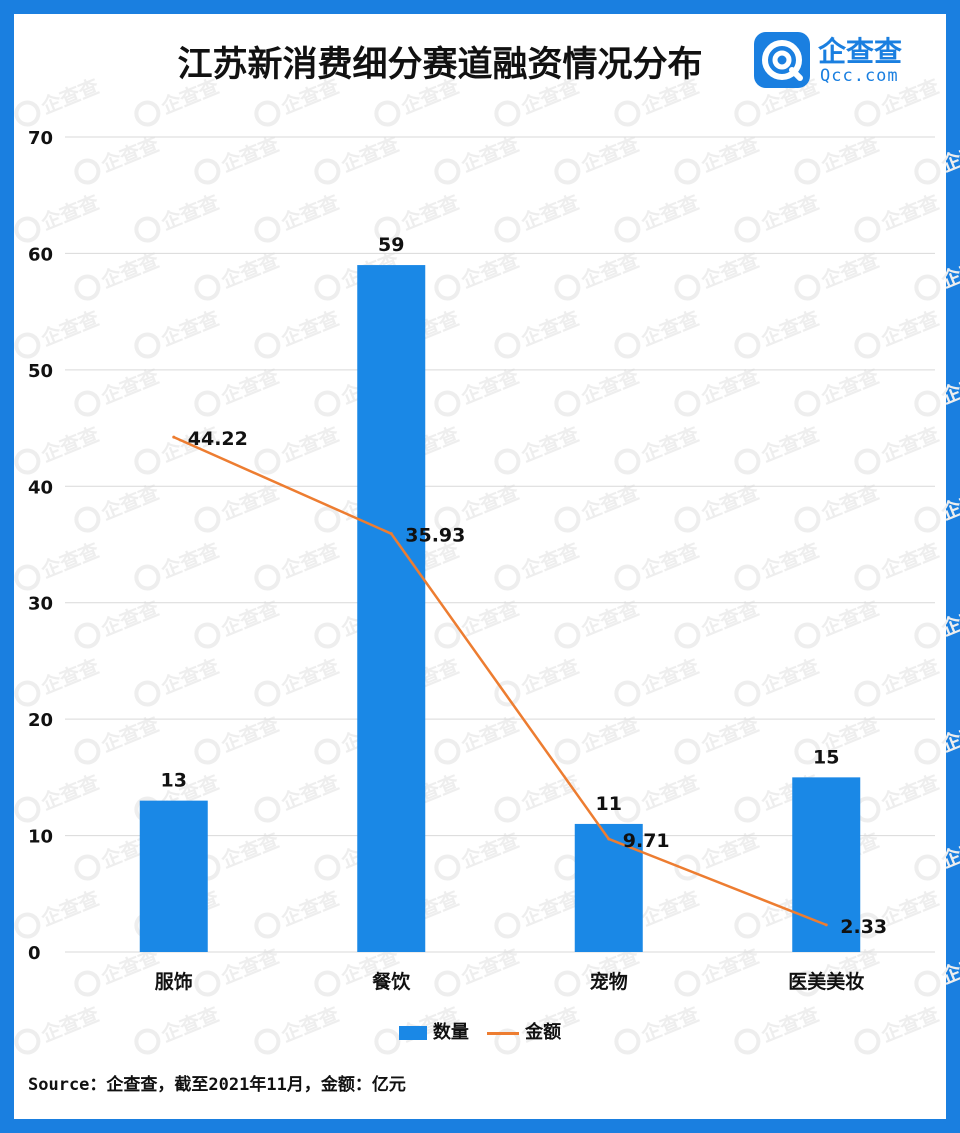 Image resolution: width=960 pixels, height=1133 pixels. What do you see at coordinates (40, 138) in the screenshot?
I see `y-tick-label: 70` at bounding box center [40, 138].